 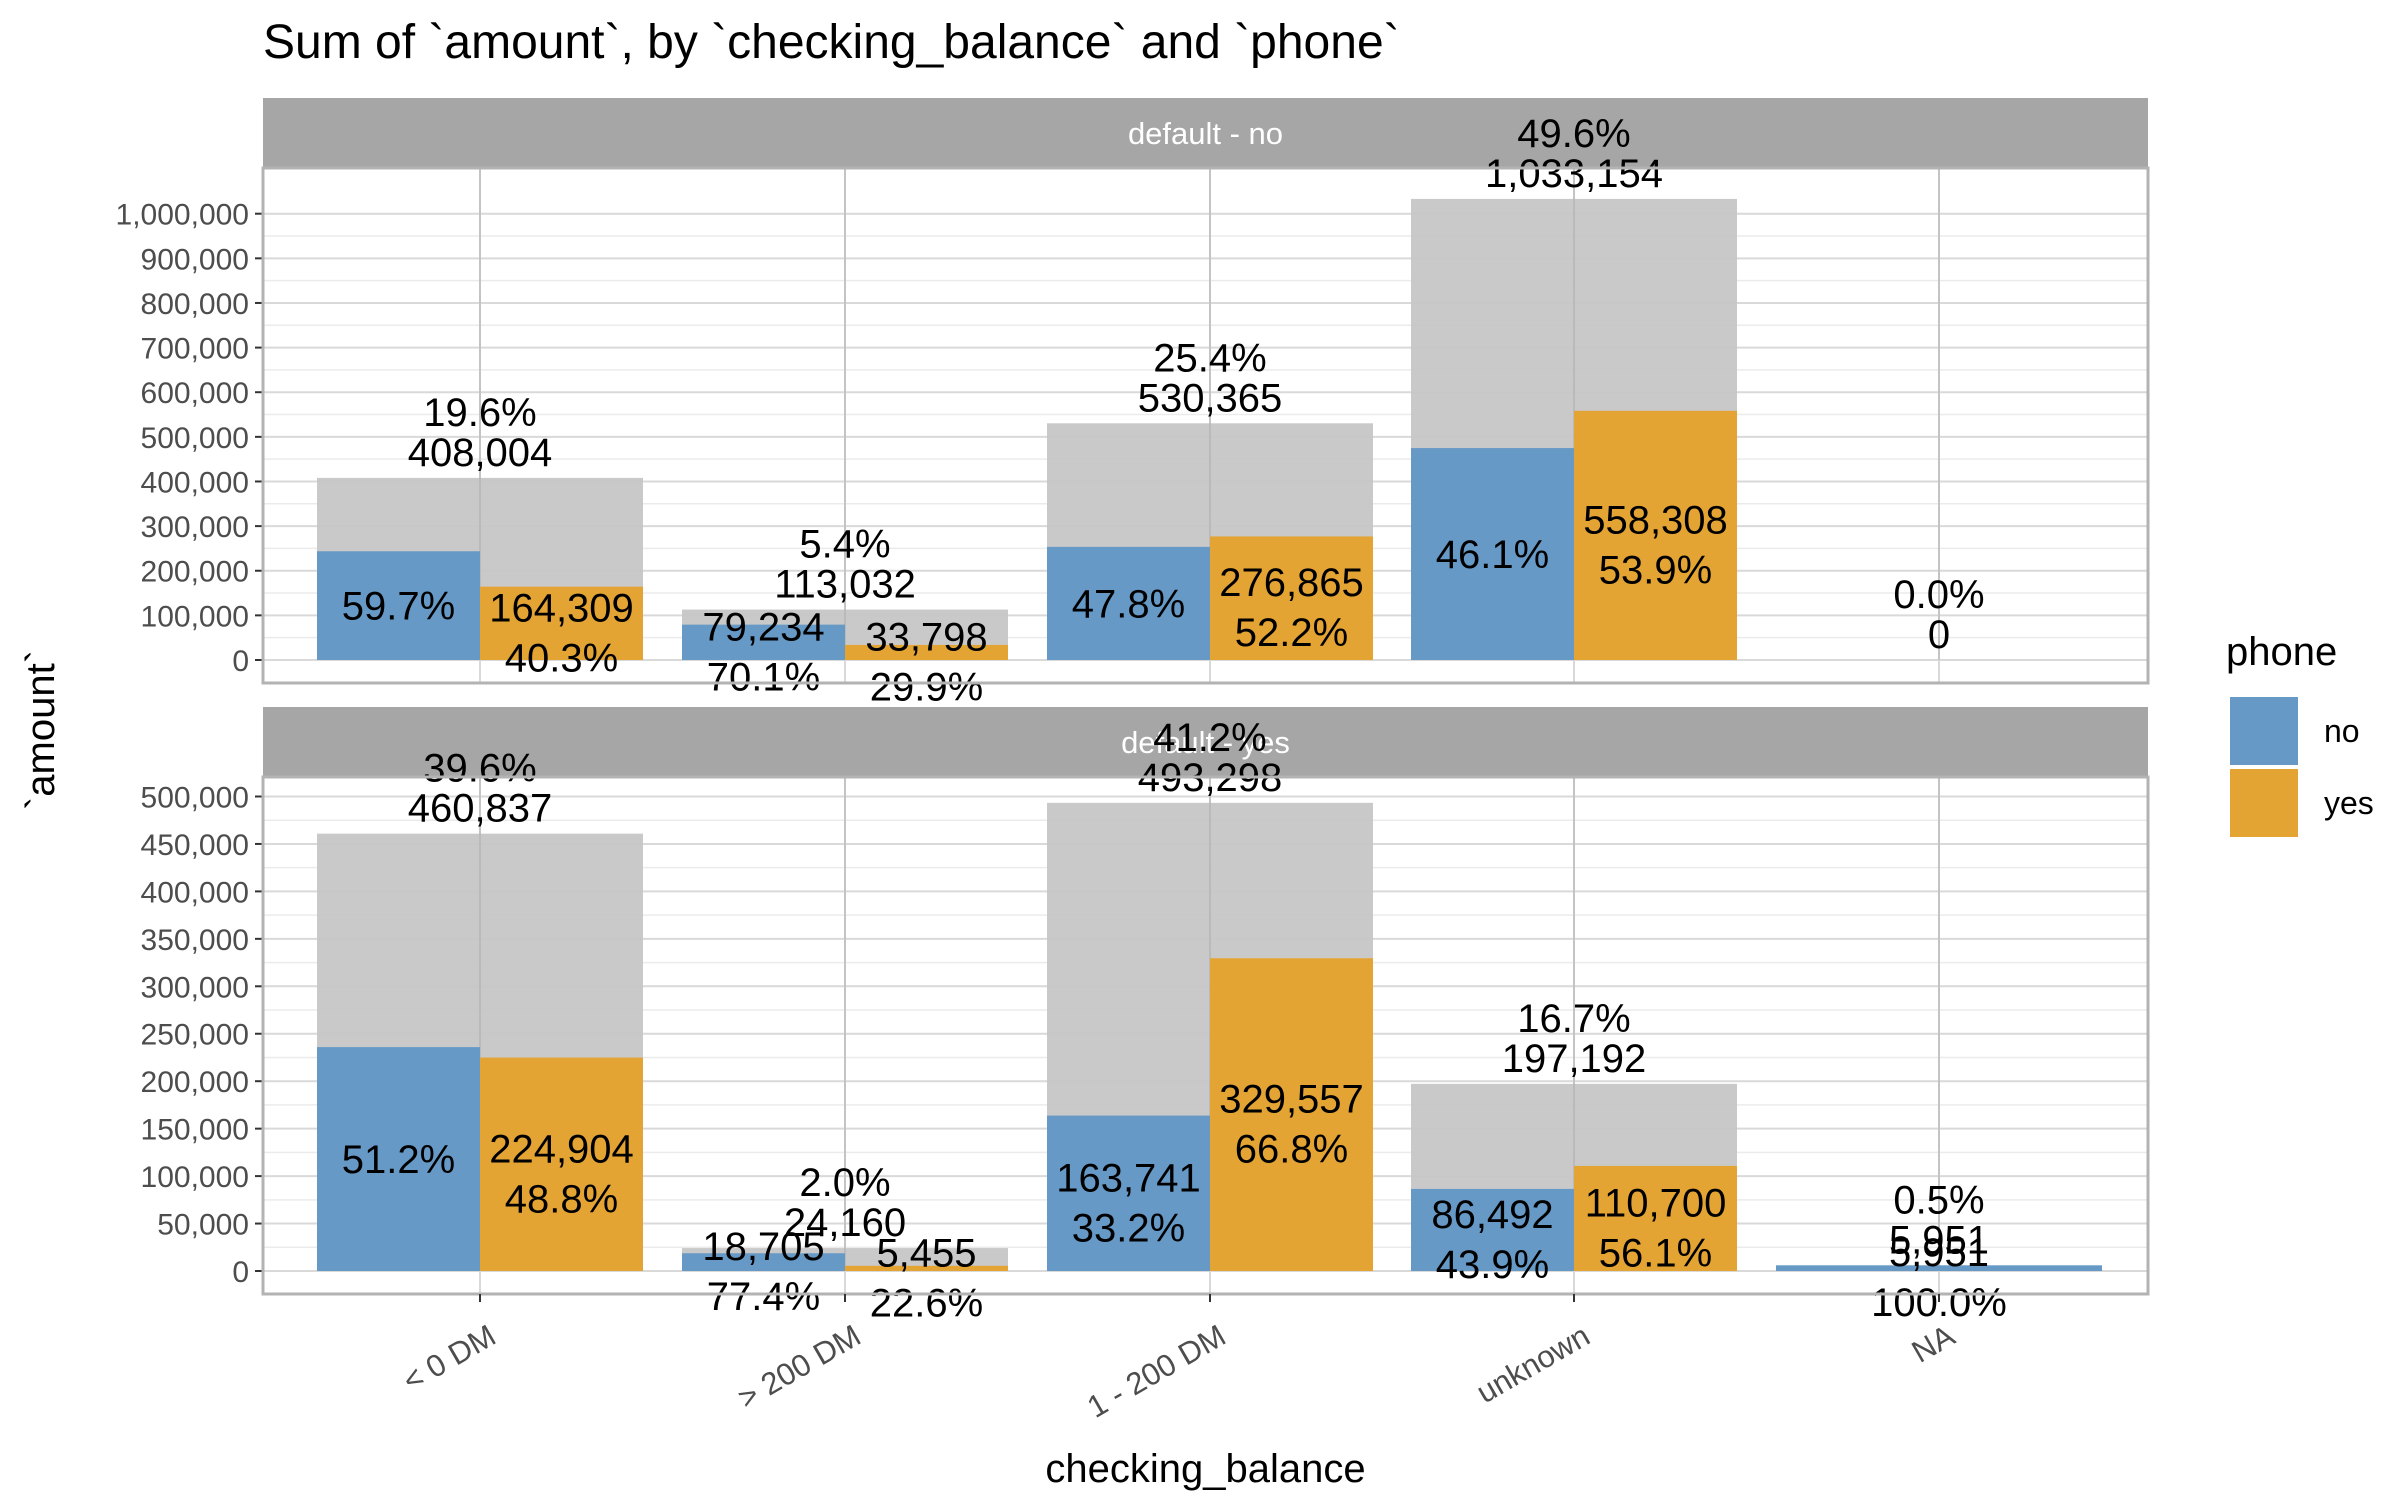 What do you see at coordinates (1573, 134) in the screenshot?
I see `total-percent-label: 49.6%` at bounding box center [1573, 134].